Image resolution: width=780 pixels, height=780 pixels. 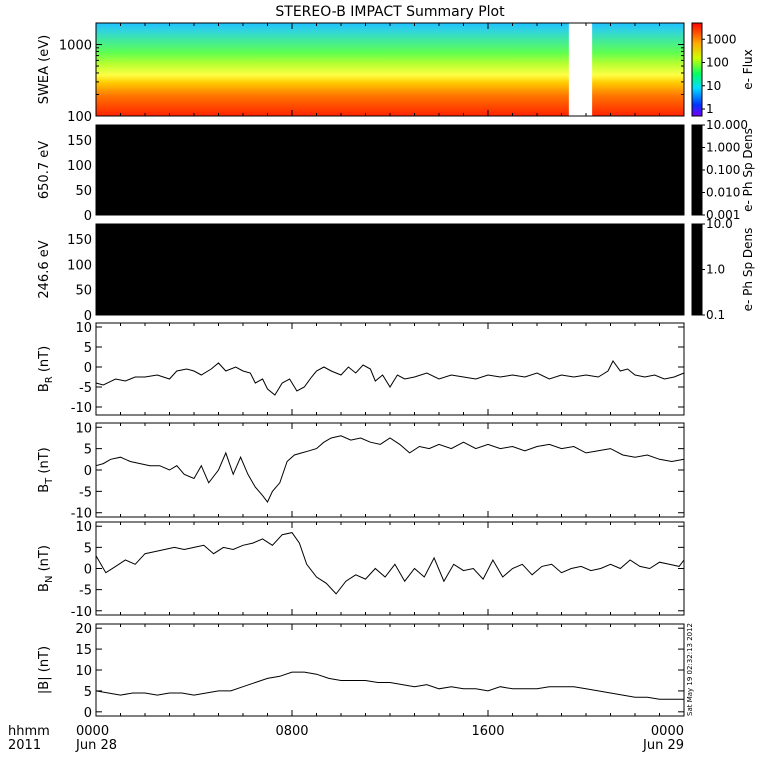 What do you see at coordinates (83, 650) in the screenshot?
I see `y-tick-label: 15` at bounding box center [83, 650].